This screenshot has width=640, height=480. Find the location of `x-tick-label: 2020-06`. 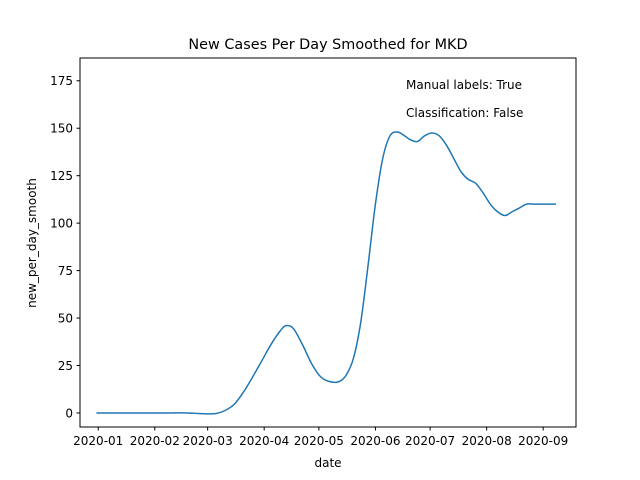

x-tick-label: 2020-06 is located at coordinates (375, 441).